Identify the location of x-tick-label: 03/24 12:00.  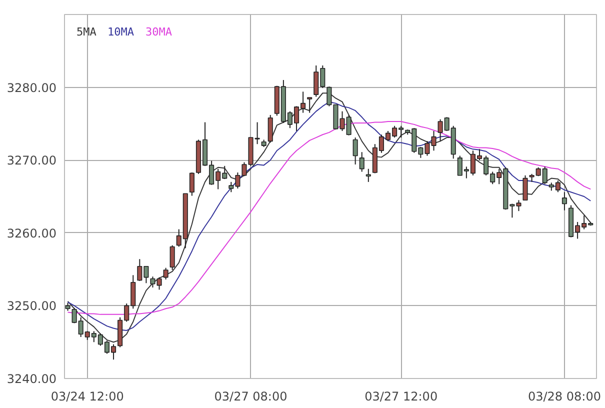
(87, 397).